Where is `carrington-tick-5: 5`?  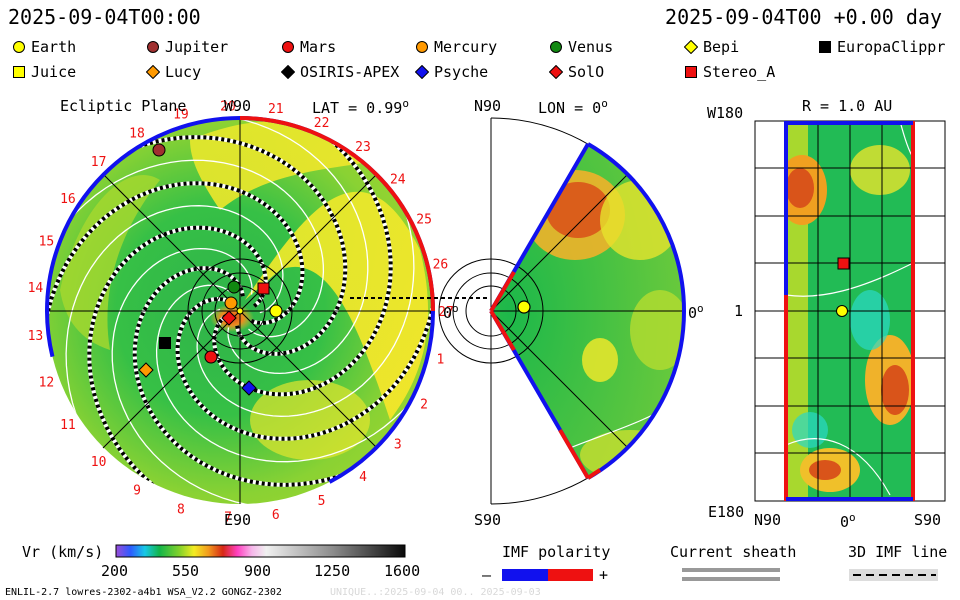 carrington-tick-5: 5 is located at coordinates (322, 501).